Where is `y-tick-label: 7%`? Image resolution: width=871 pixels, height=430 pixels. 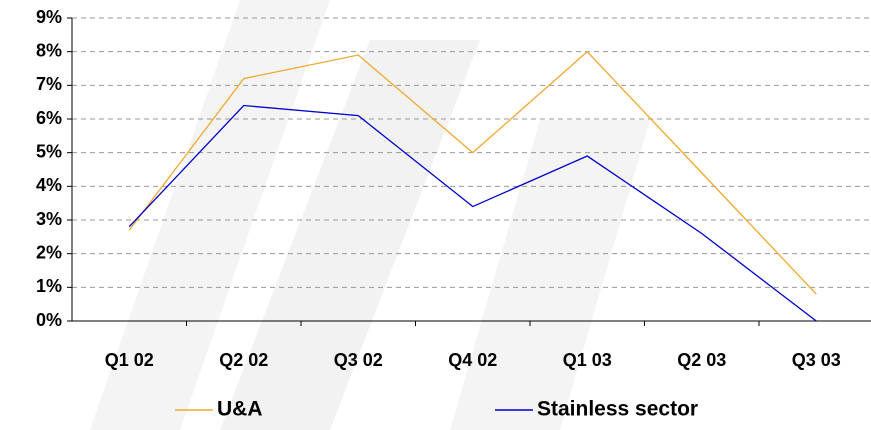
y-tick-label: 7% is located at coordinates (49, 84).